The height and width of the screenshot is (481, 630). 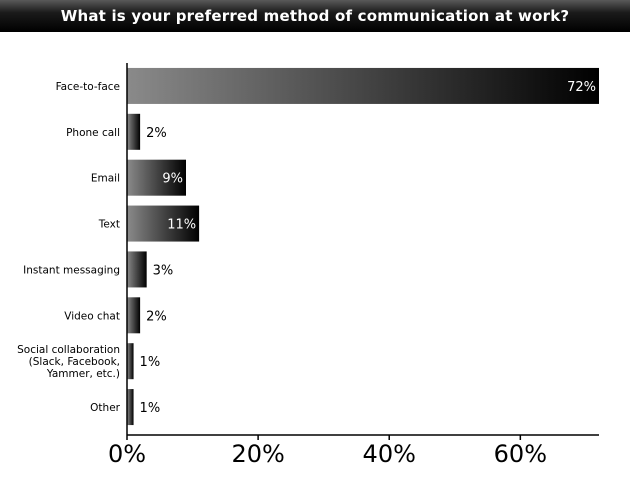 What do you see at coordinates (71, 270) in the screenshot?
I see `category-label-4: Instant messaging` at bounding box center [71, 270].